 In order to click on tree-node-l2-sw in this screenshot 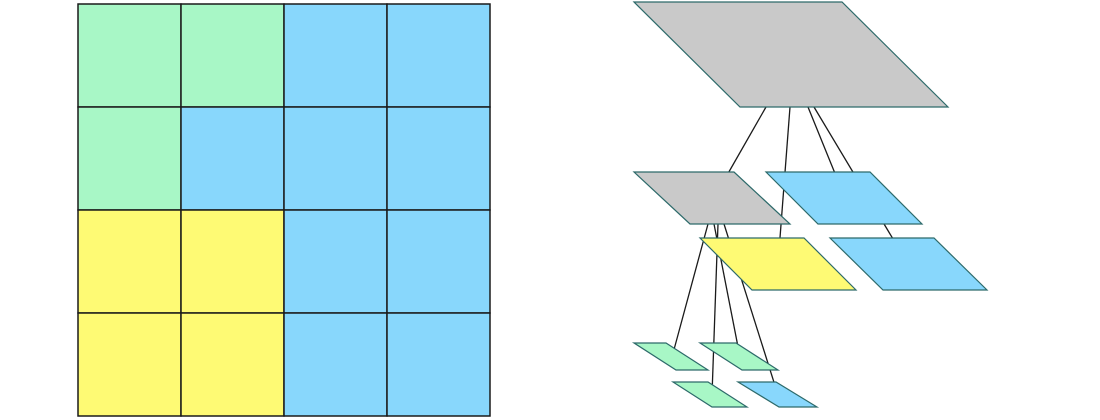, I will do `click(710, 394)`.